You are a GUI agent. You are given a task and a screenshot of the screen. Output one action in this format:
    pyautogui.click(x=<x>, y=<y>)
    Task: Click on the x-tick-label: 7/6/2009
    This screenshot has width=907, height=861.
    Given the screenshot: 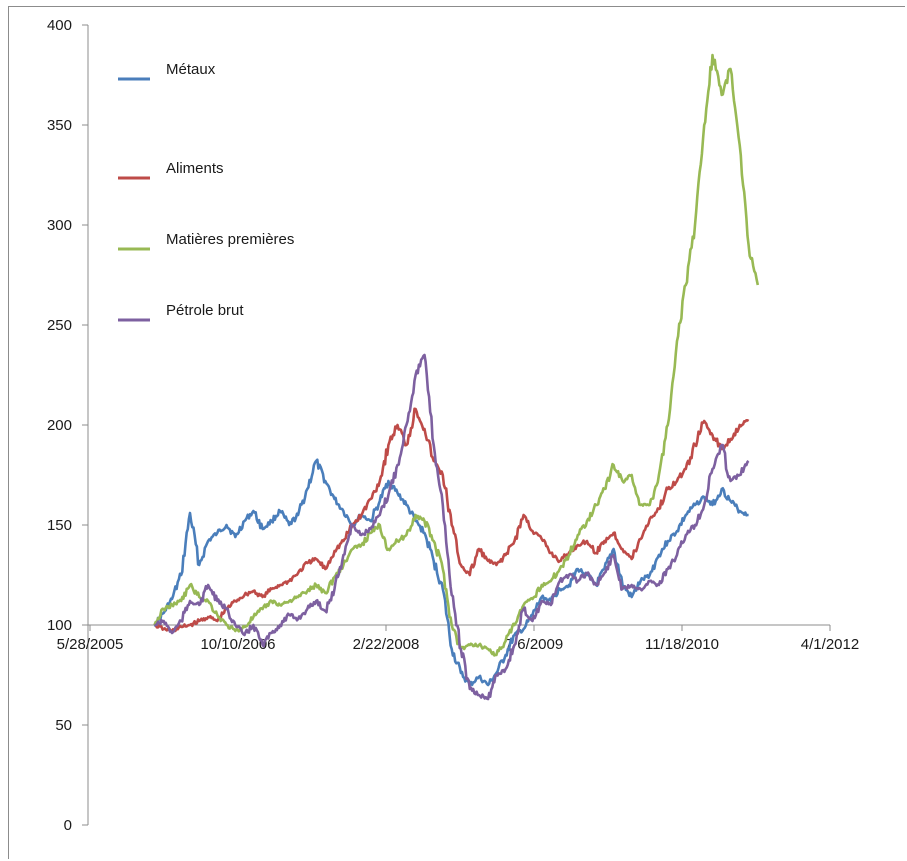 What is the action you would take?
    pyautogui.click(x=534, y=644)
    